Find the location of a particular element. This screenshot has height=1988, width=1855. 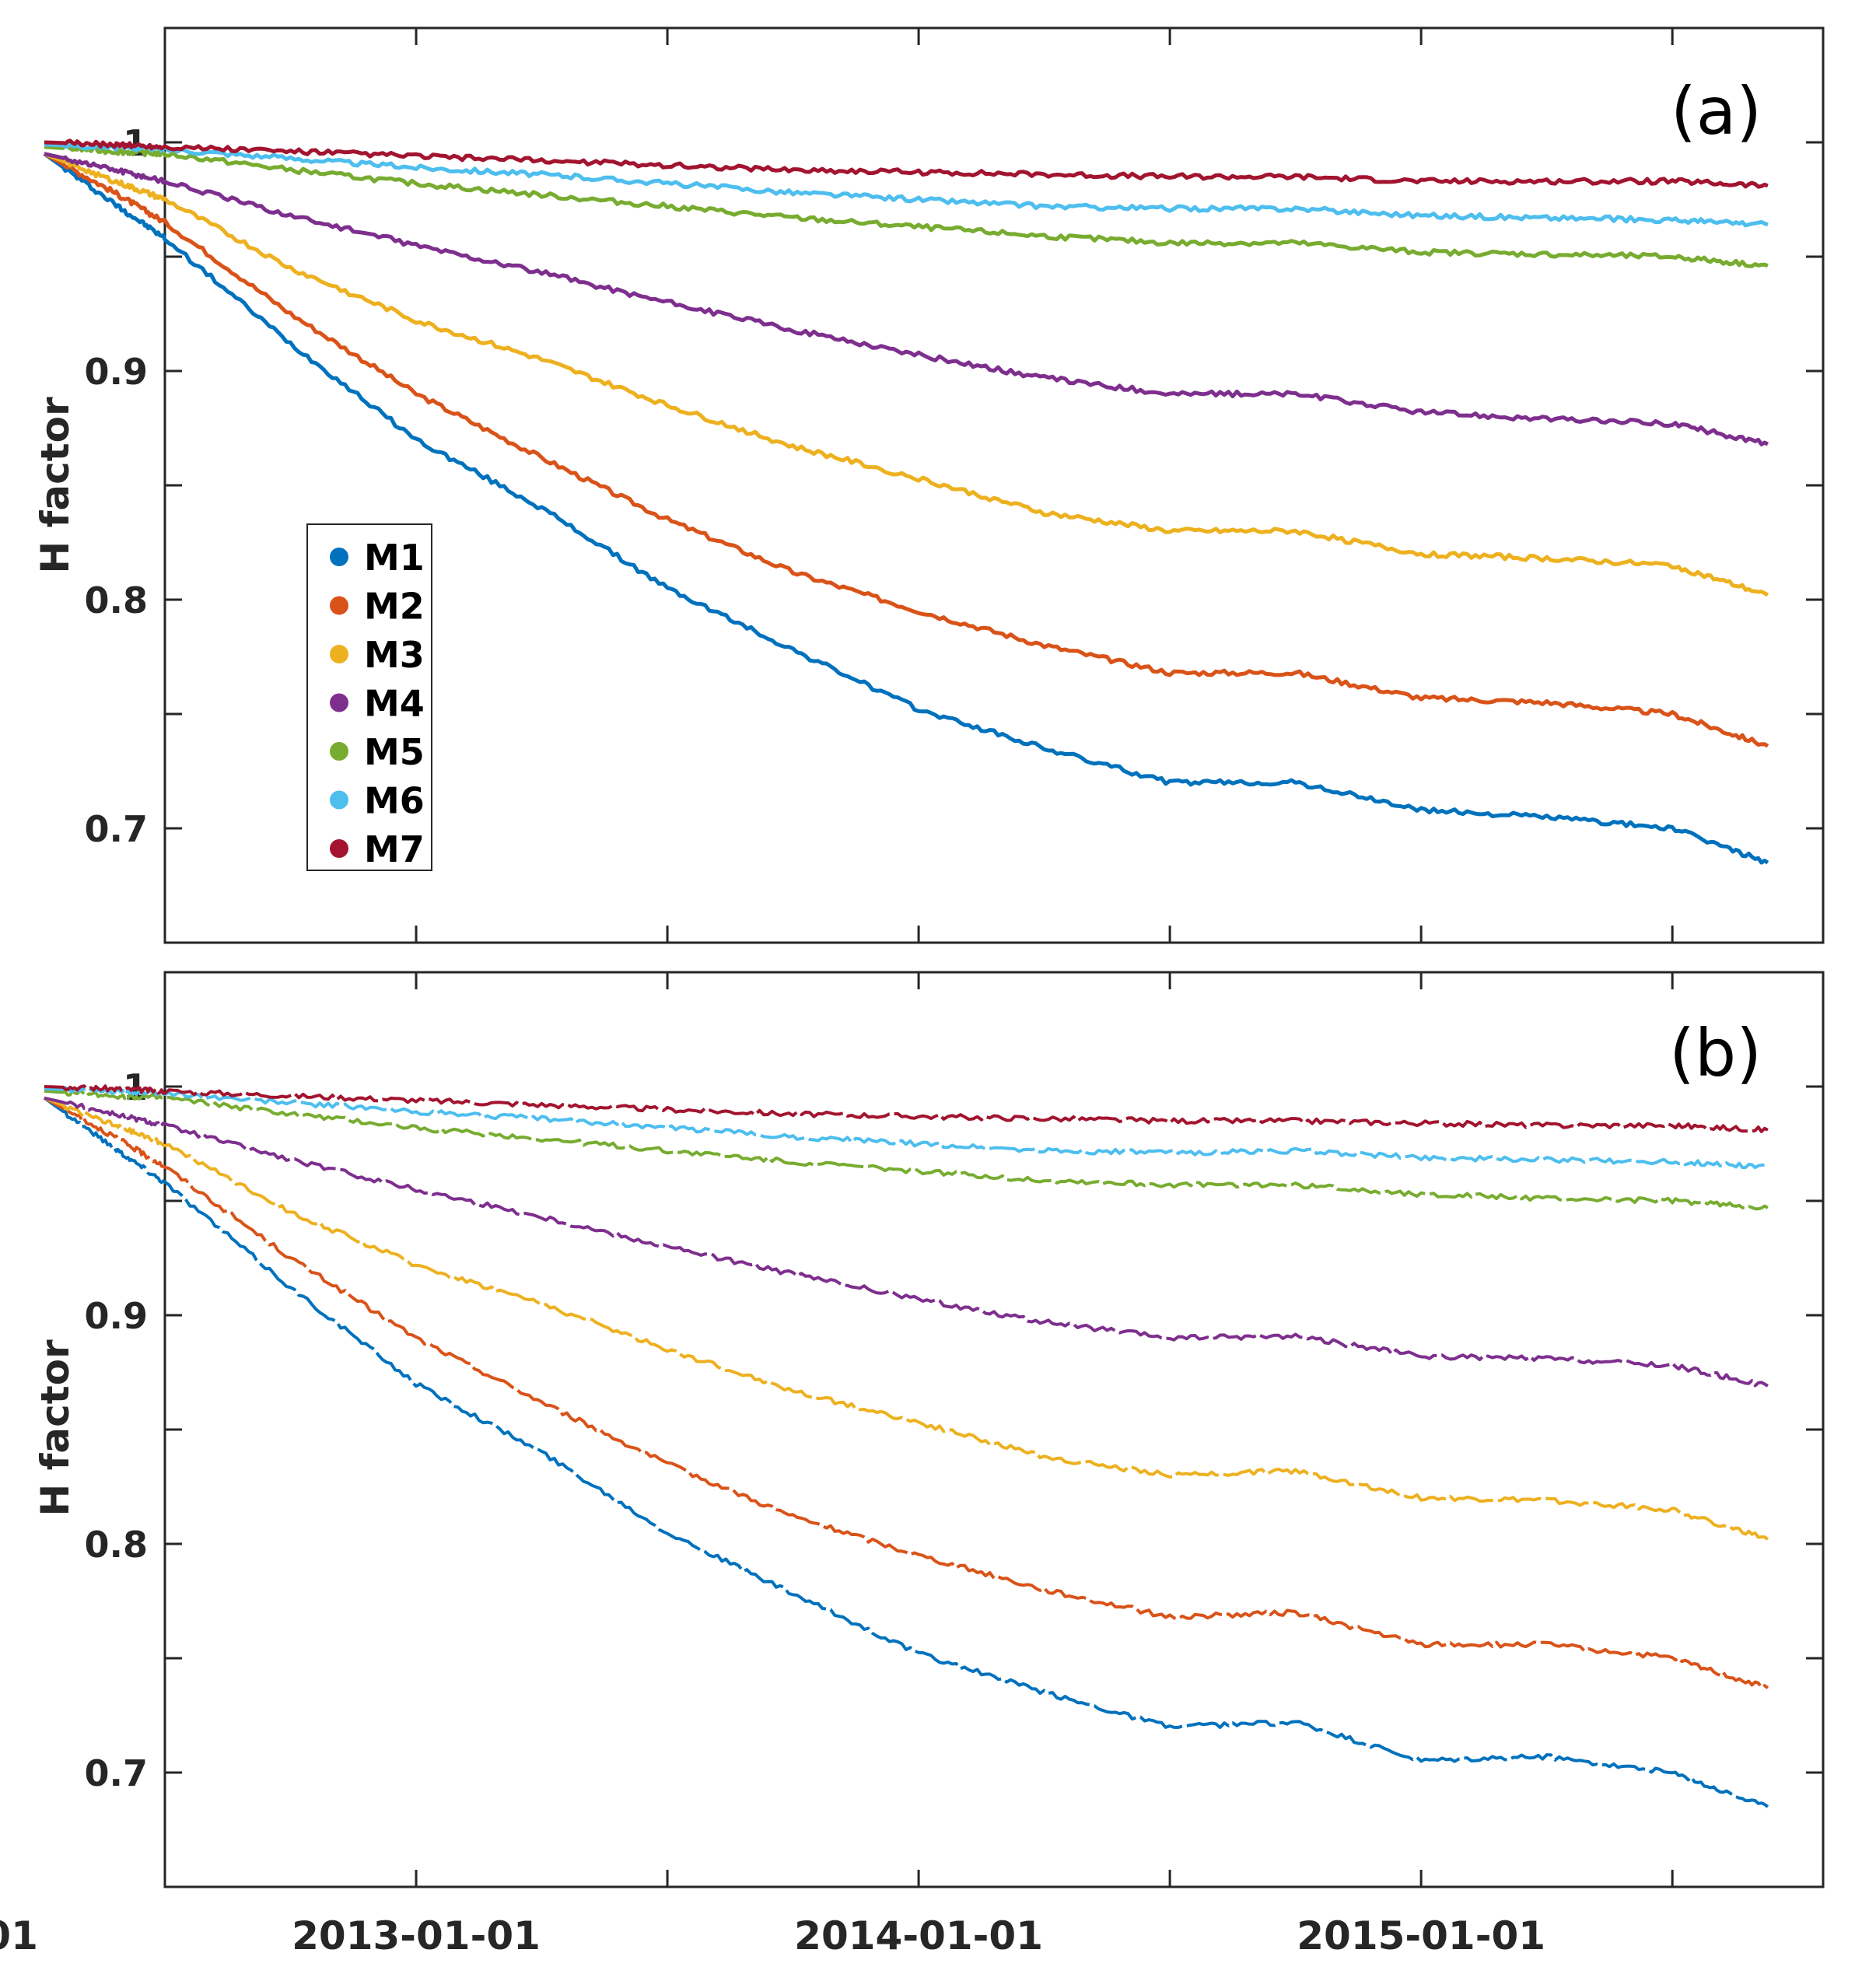

x-tick-label-3: 2015-01-01 is located at coordinates (1421, 1935).